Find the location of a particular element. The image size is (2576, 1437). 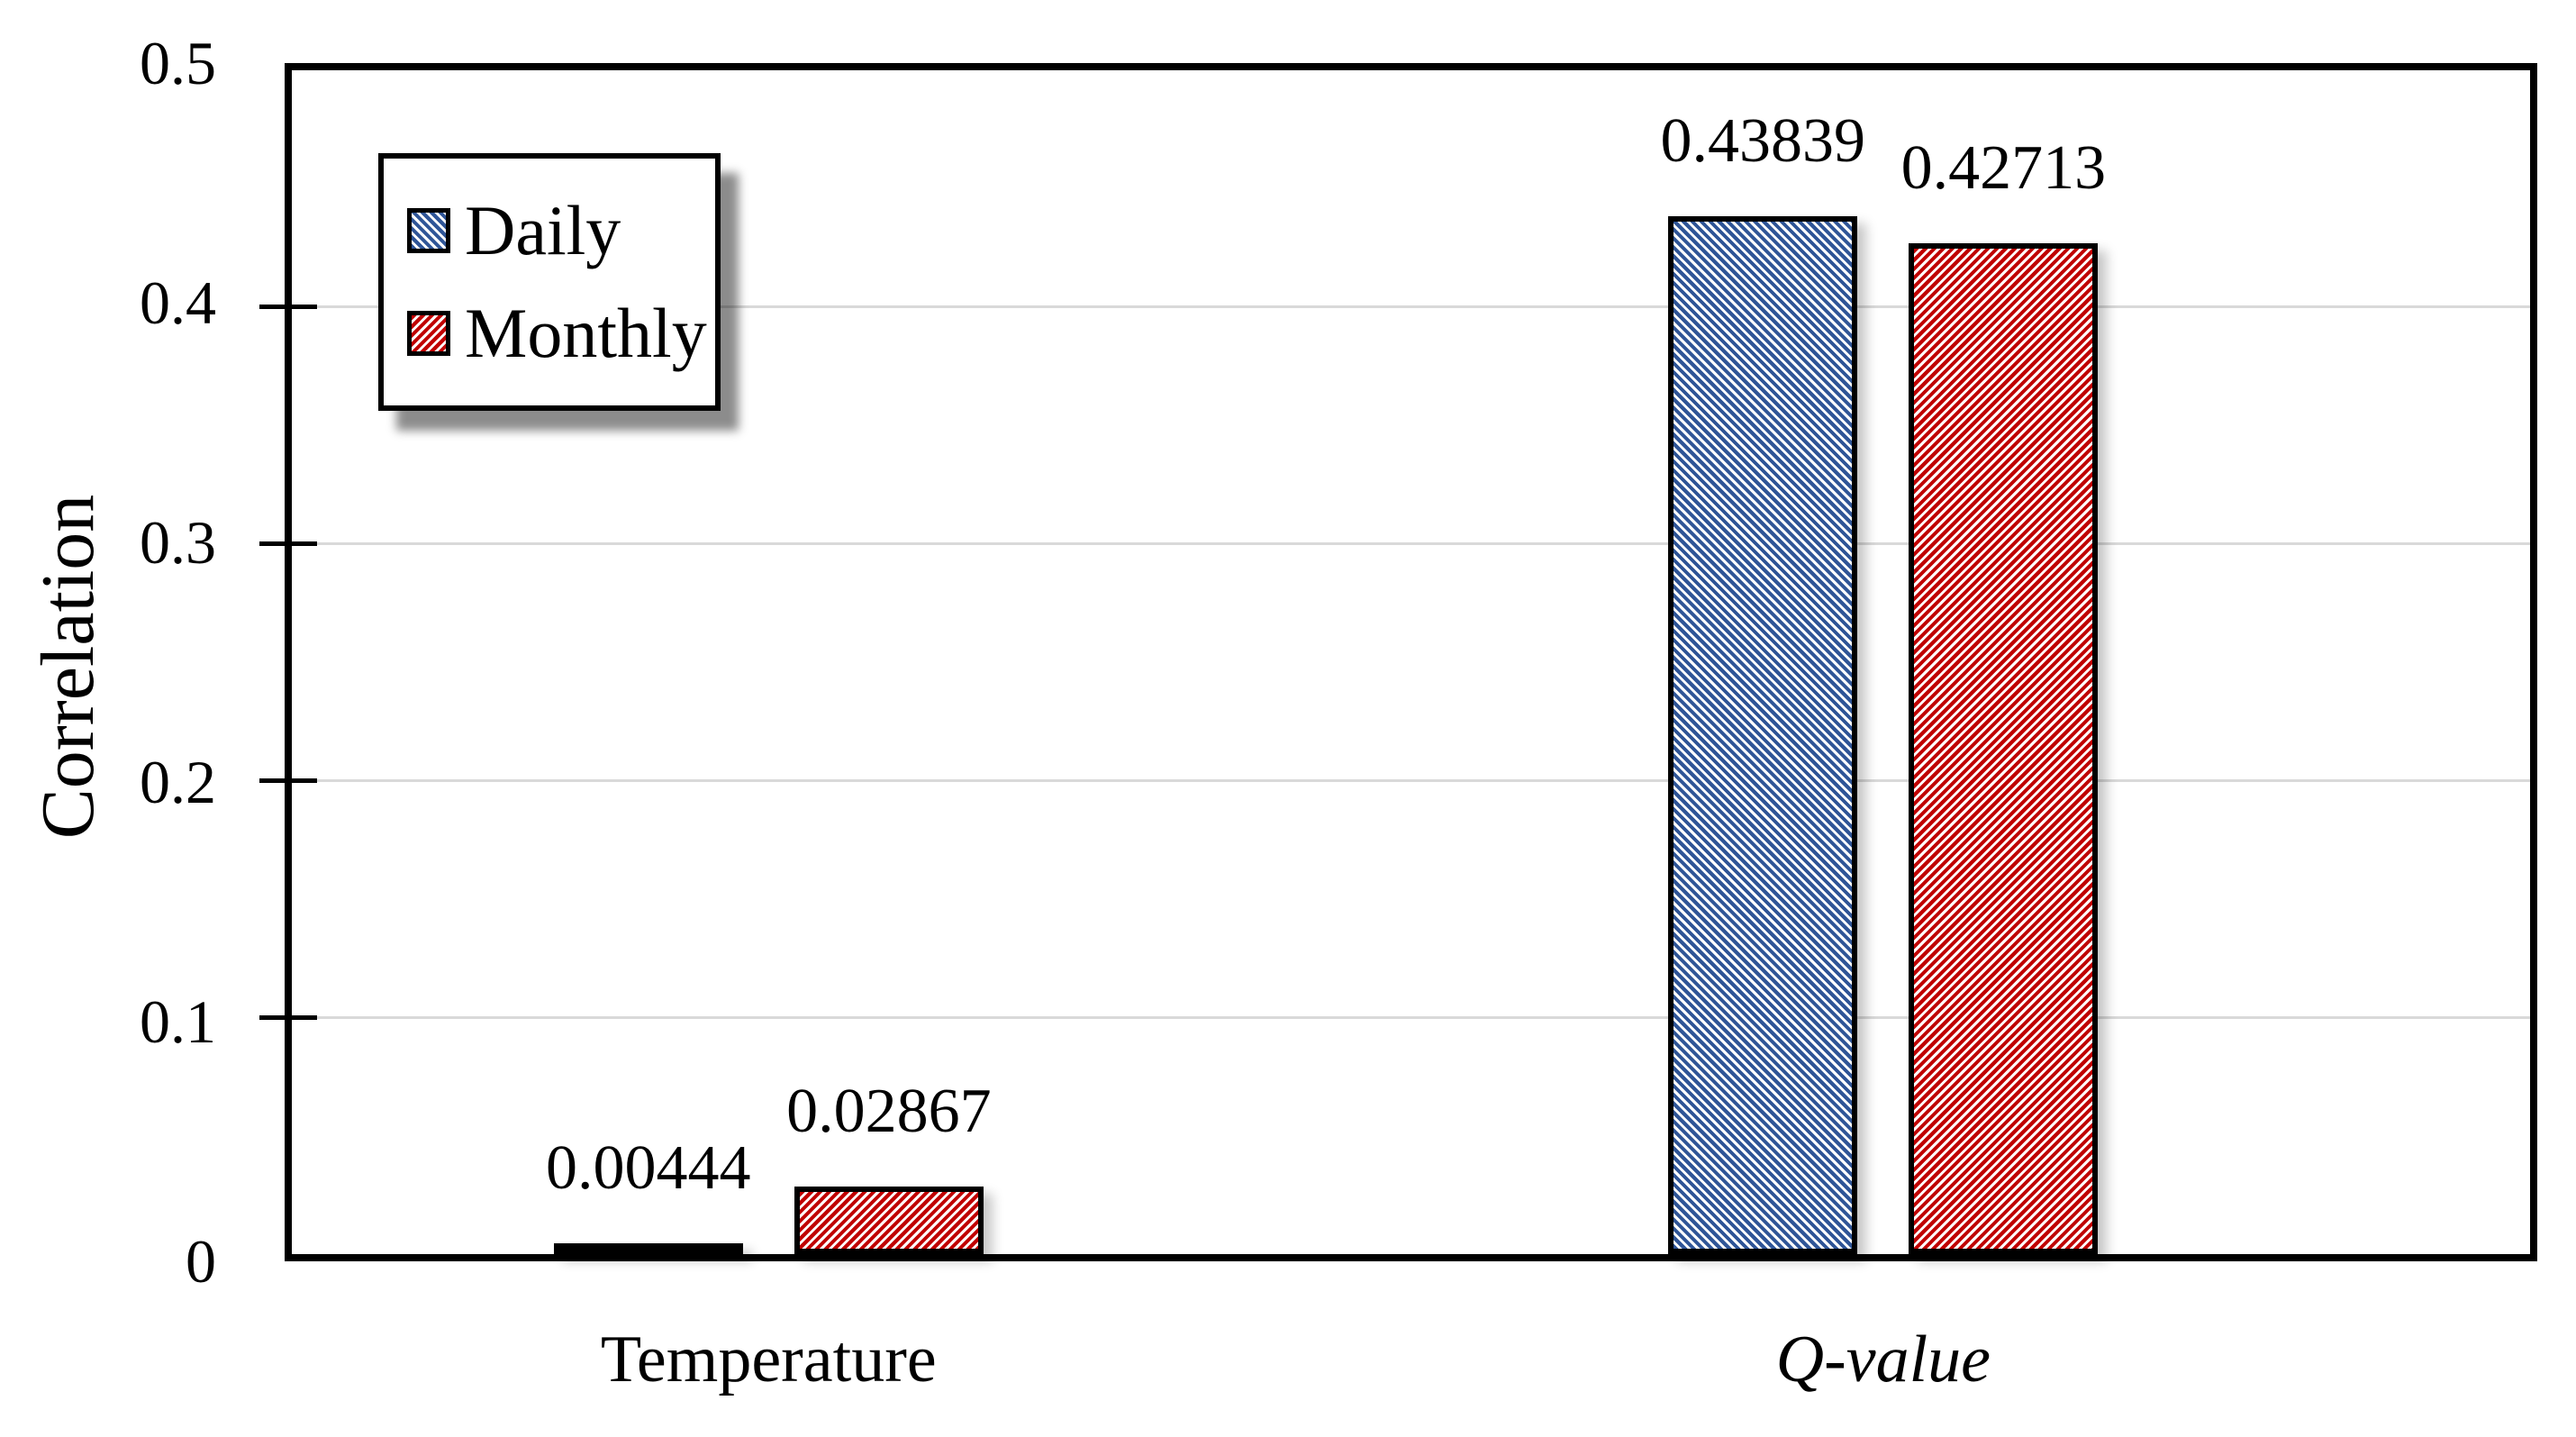

legend-item-daily: Daily is located at coordinates (561, 231).